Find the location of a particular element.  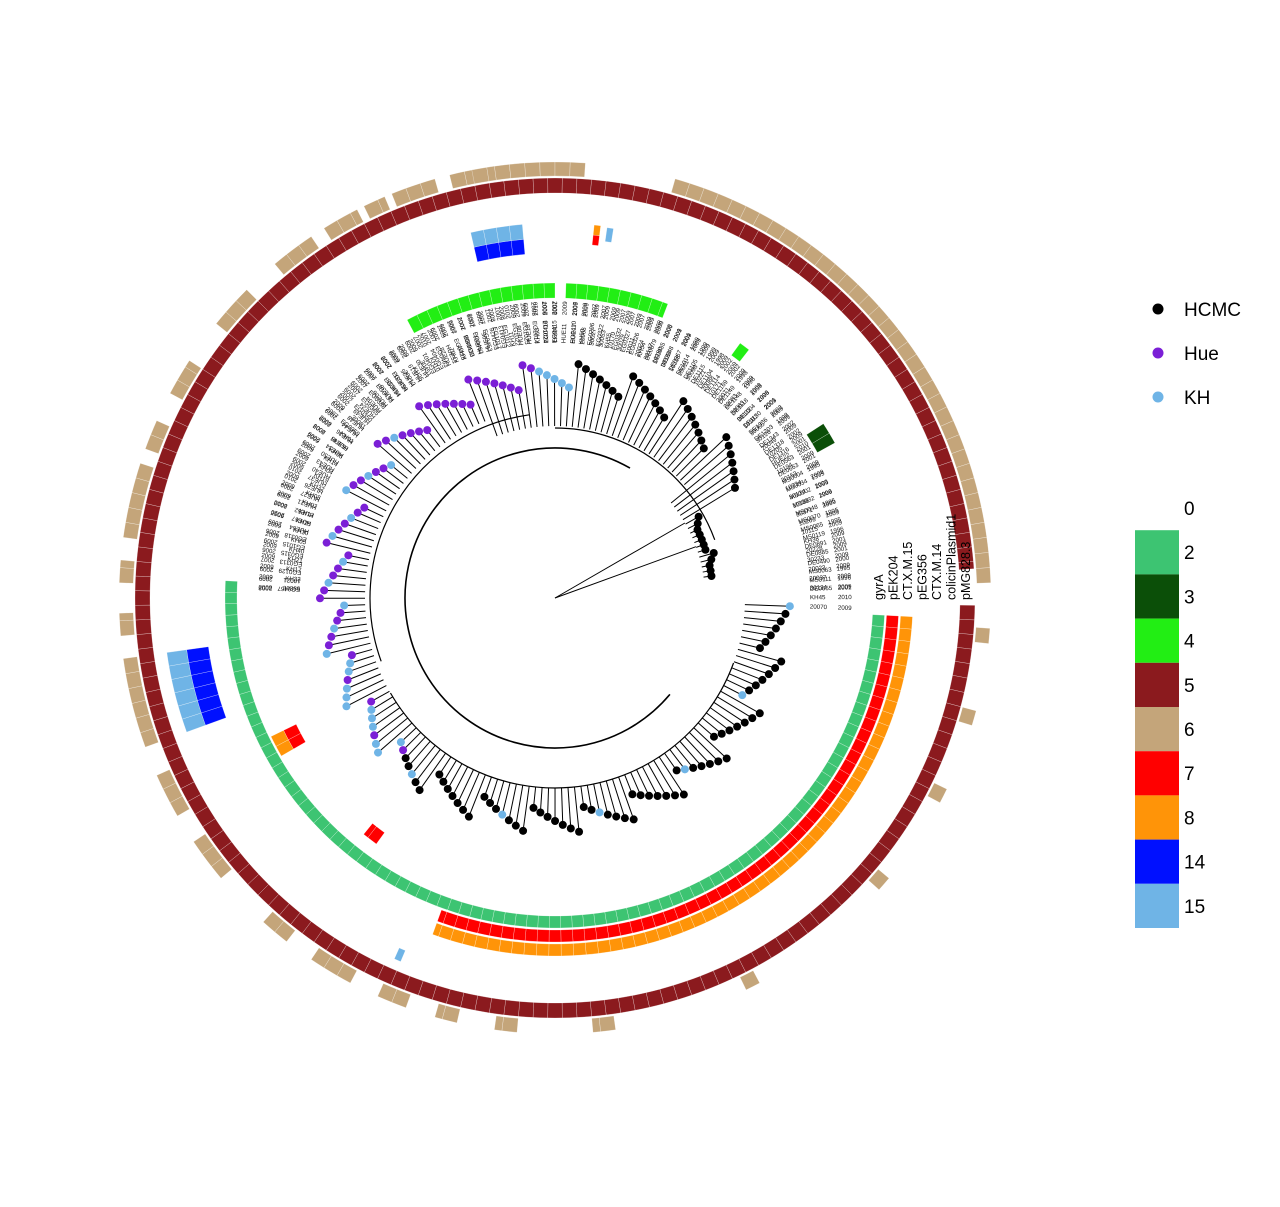

tip-label: KH38 is located at coordinates (811, 540).